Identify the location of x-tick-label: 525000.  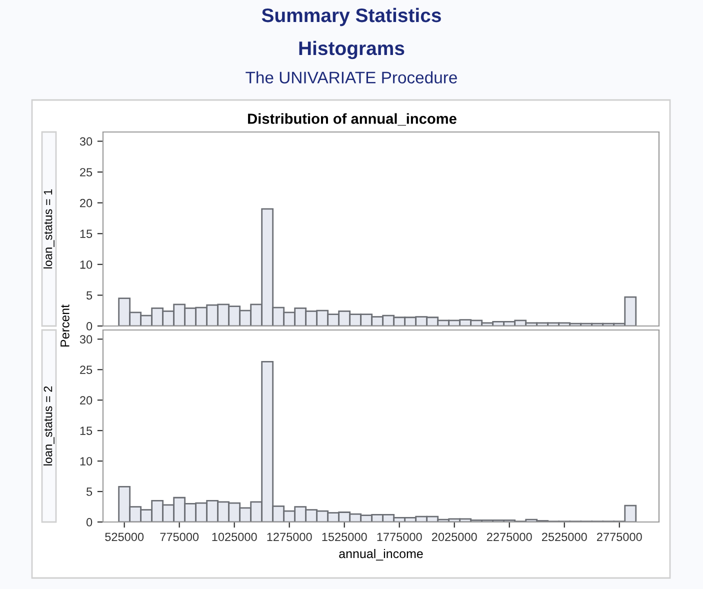
(124, 537).